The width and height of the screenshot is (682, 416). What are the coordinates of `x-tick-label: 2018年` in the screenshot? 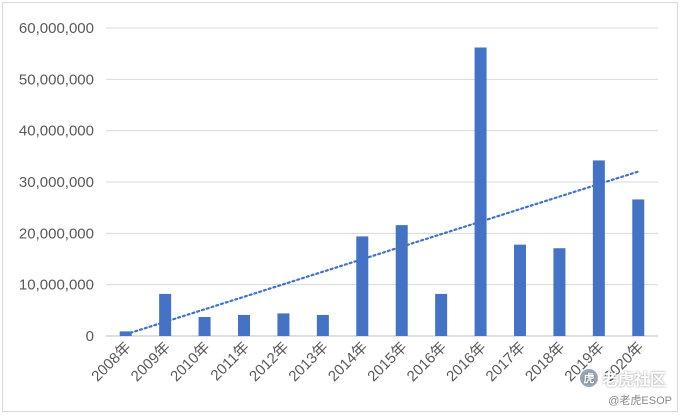 It's located at (545, 362).